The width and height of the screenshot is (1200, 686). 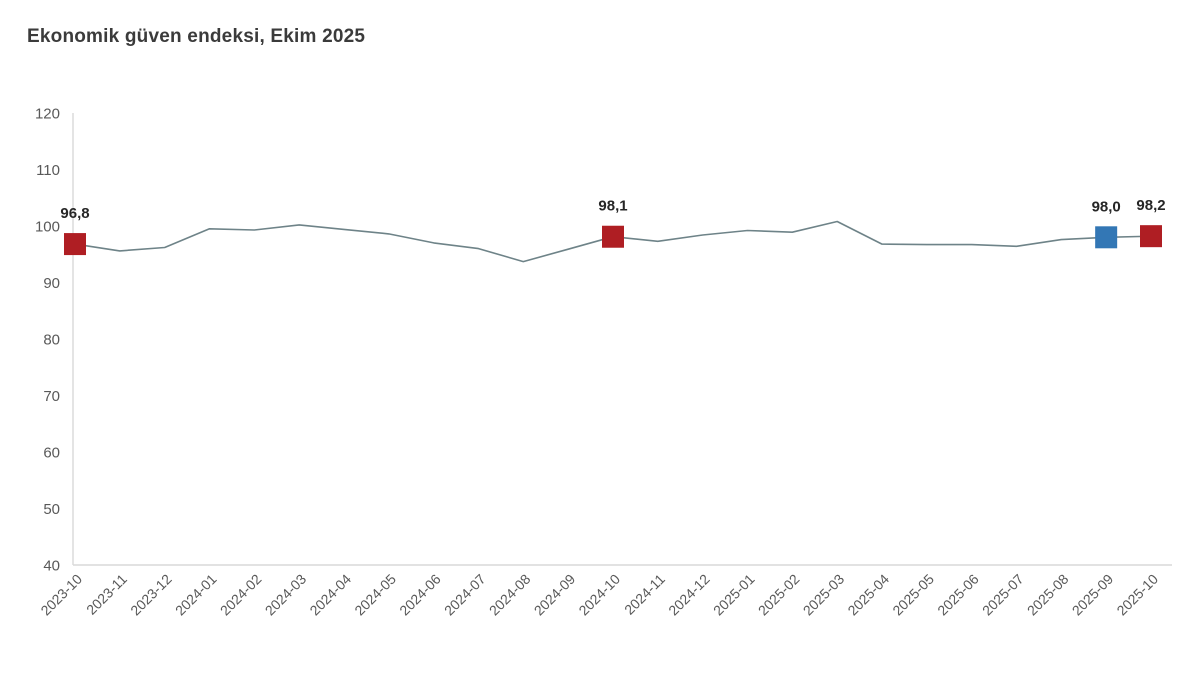 What do you see at coordinates (196, 36) in the screenshot?
I see `chart-title: Ekonomik güven endeksi, Ekim 2025` at bounding box center [196, 36].